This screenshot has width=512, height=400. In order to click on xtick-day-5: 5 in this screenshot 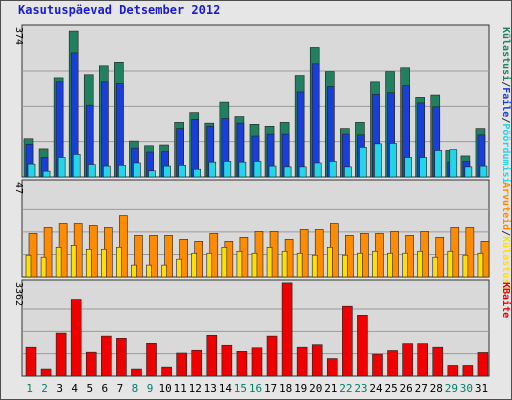, I will do `click(89, 388)`.